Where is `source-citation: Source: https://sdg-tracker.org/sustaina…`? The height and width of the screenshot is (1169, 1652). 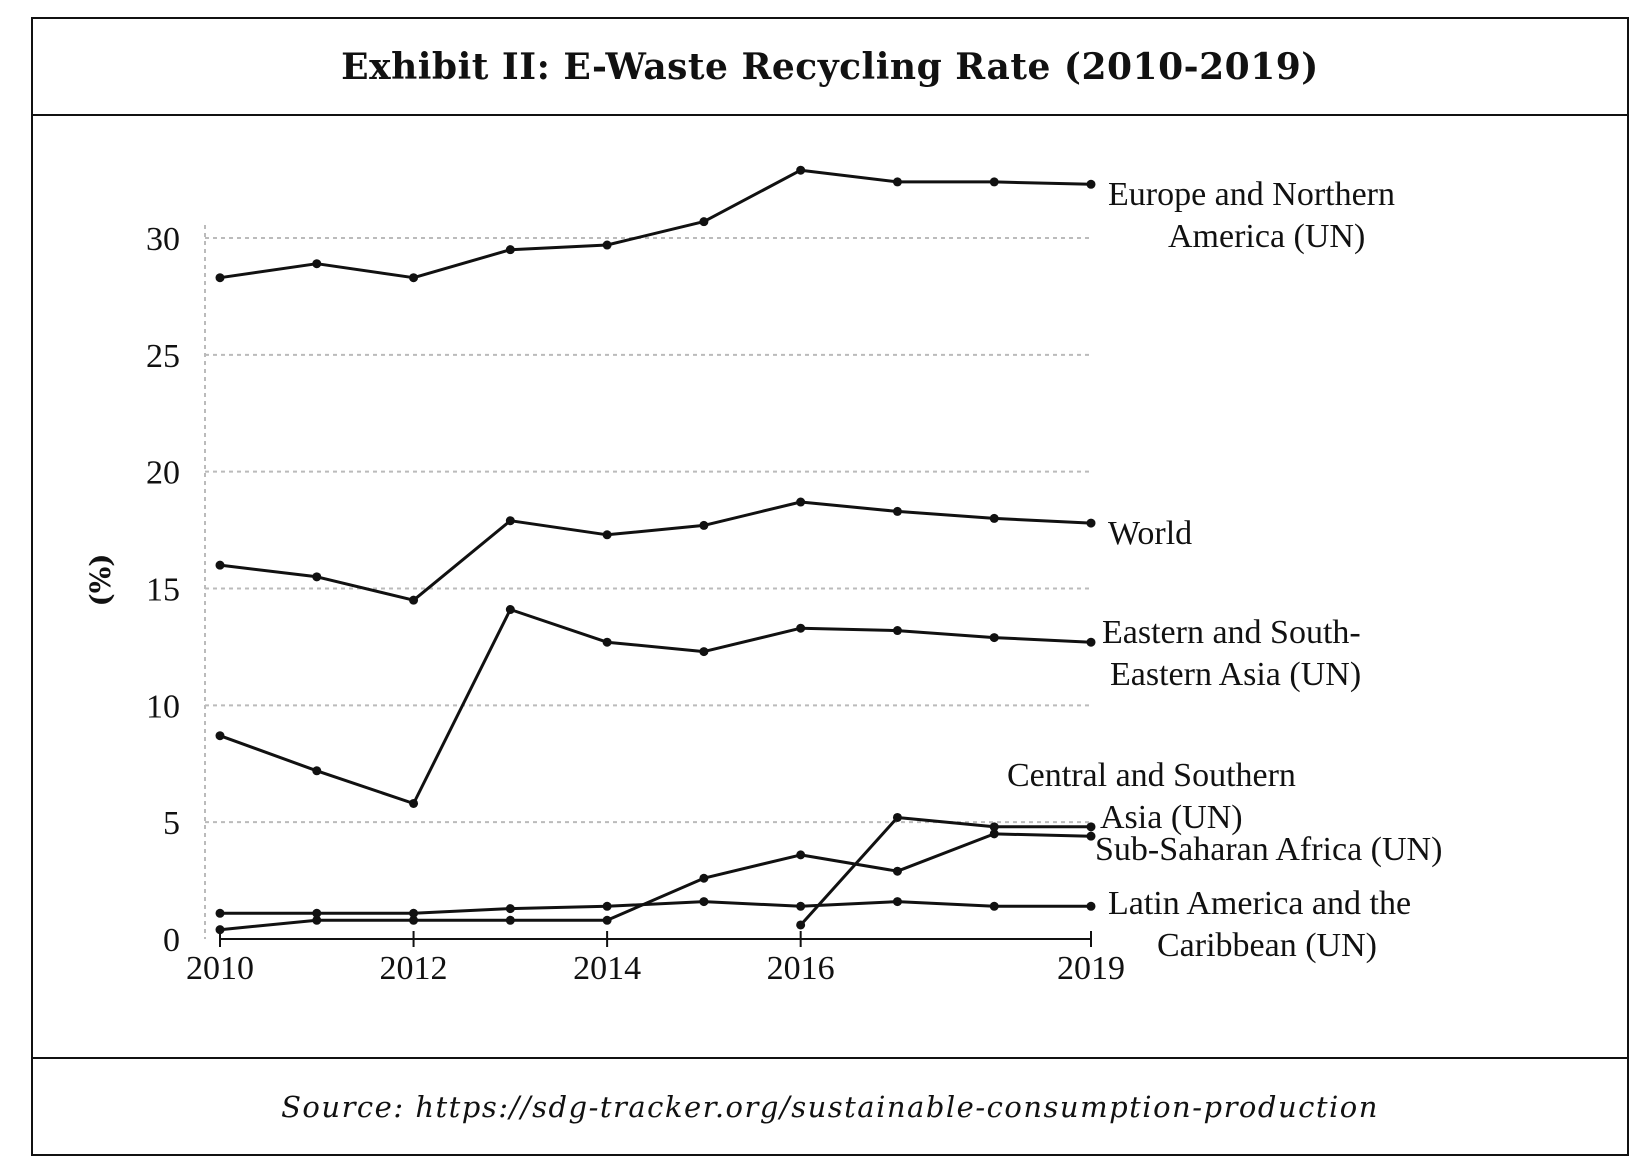
source-citation: Source: https://sdg-tracker.org/sustaina… is located at coordinates (830, 1106).